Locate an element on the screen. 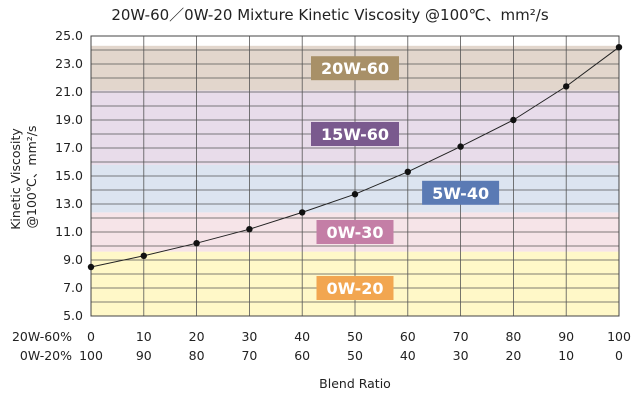 Image resolution: width=640 pixels, height=400 pixels. x-tick-label-row2: 20 is located at coordinates (513, 355).